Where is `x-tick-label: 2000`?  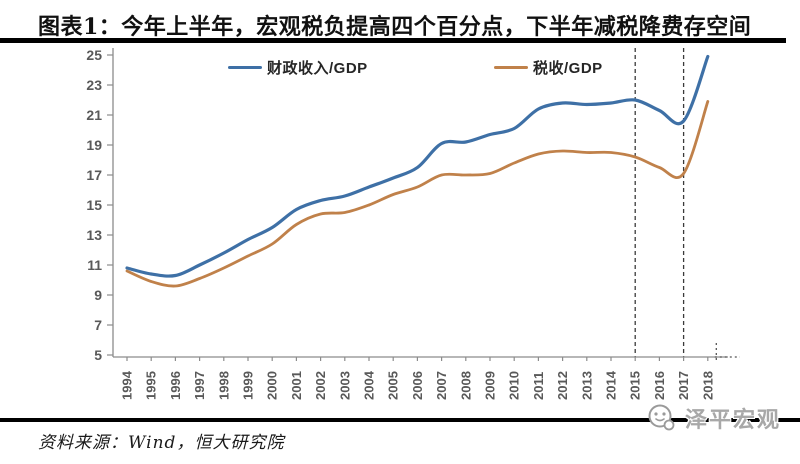 x-tick-label: 2000 is located at coordinates (272, 385).